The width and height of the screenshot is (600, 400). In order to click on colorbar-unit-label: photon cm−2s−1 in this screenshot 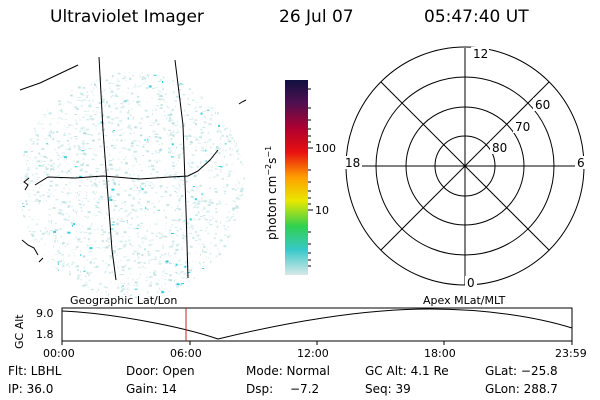, I will do `click(271, 193)`.